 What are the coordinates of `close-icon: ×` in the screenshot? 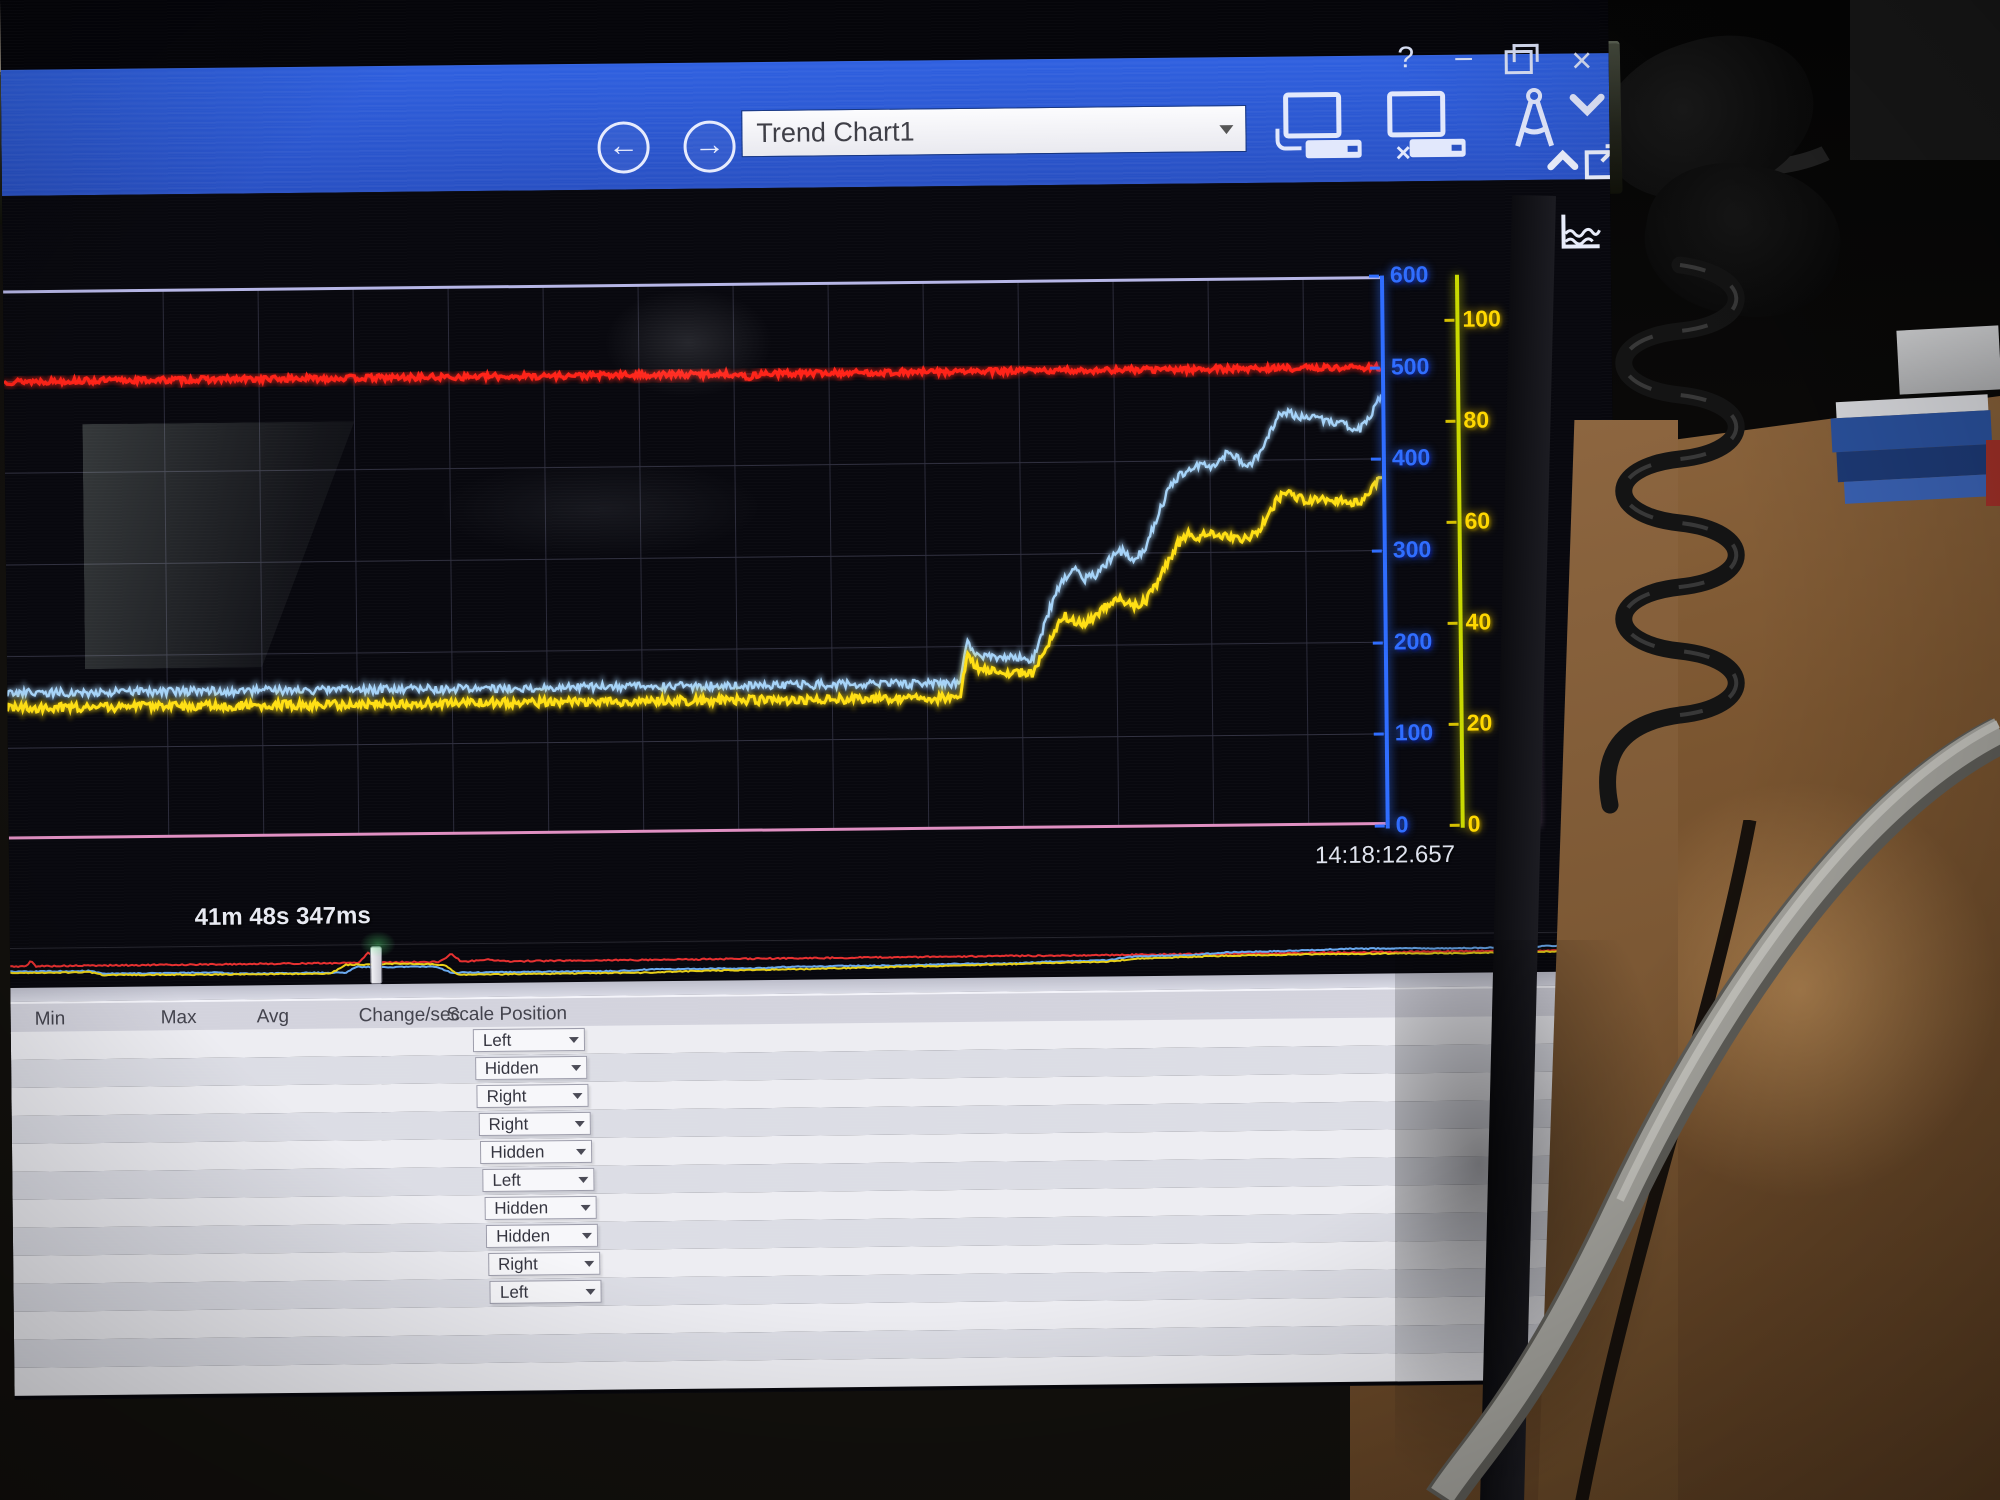 It's located at (1581, 60).